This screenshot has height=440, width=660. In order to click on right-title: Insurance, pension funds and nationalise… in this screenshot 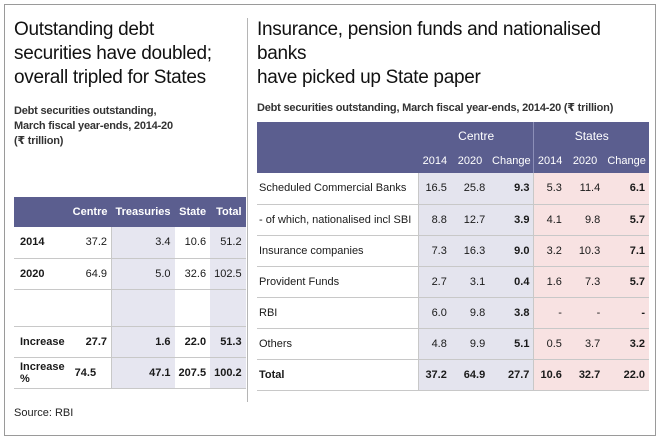, I will do `click(453, 54)`.